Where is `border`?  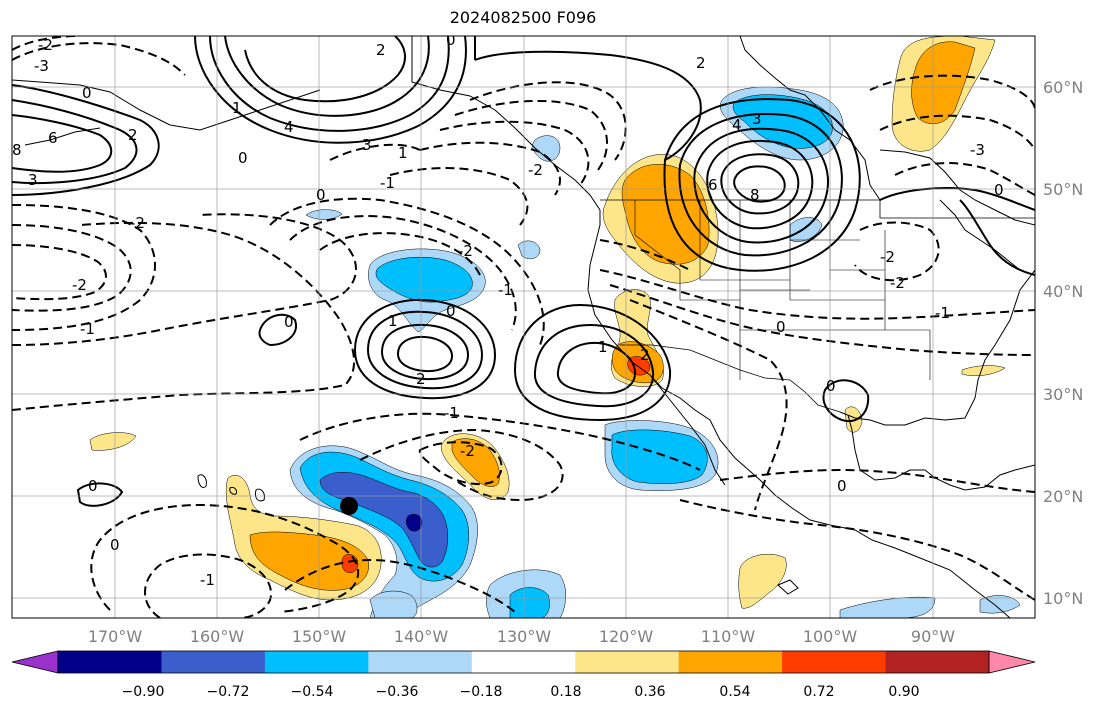 border is located at coordinates (782, 290).